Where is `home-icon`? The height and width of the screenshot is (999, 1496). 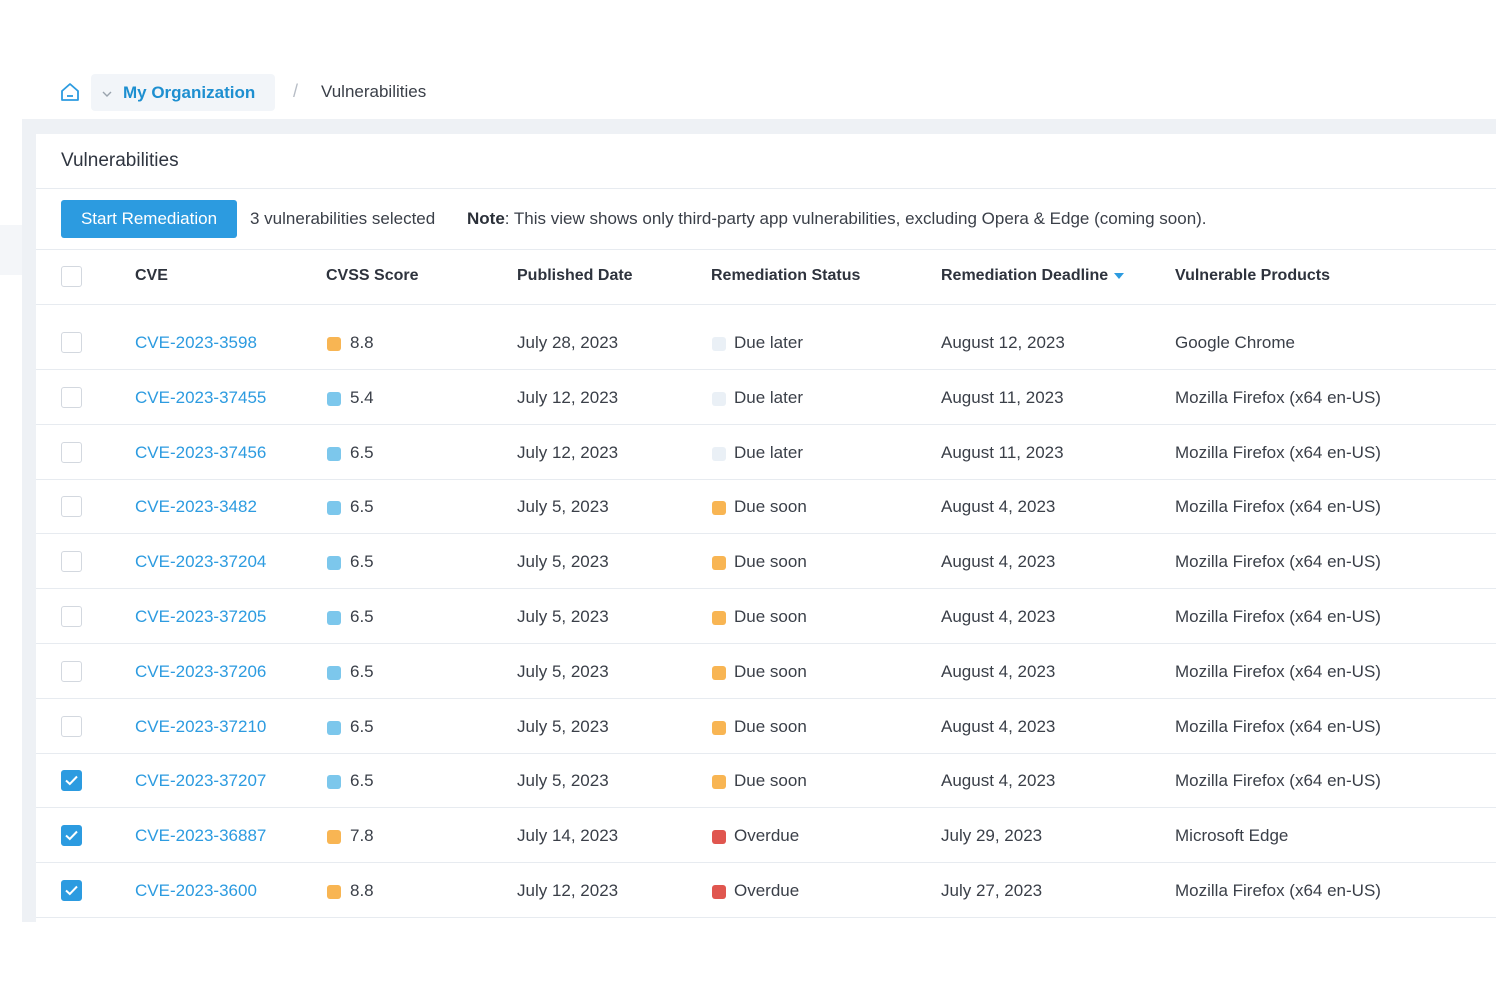
home-icon is located at coordinates (70, 92).